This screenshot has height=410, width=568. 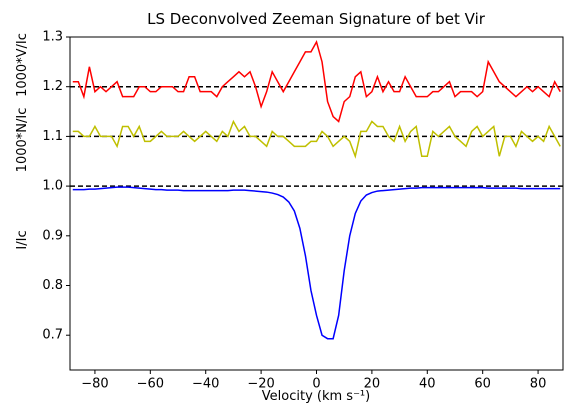 What do you see at coordinates (22, 65) in the screenshot?
I see `y-axis-label: 1000*V/Ic` at bounding box center [22, 65].